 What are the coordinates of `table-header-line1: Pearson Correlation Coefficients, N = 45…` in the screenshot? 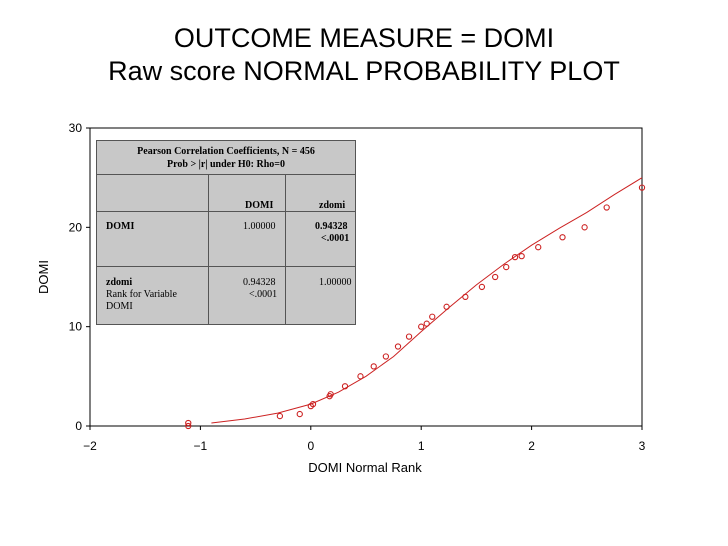 It's located at (226, 151).